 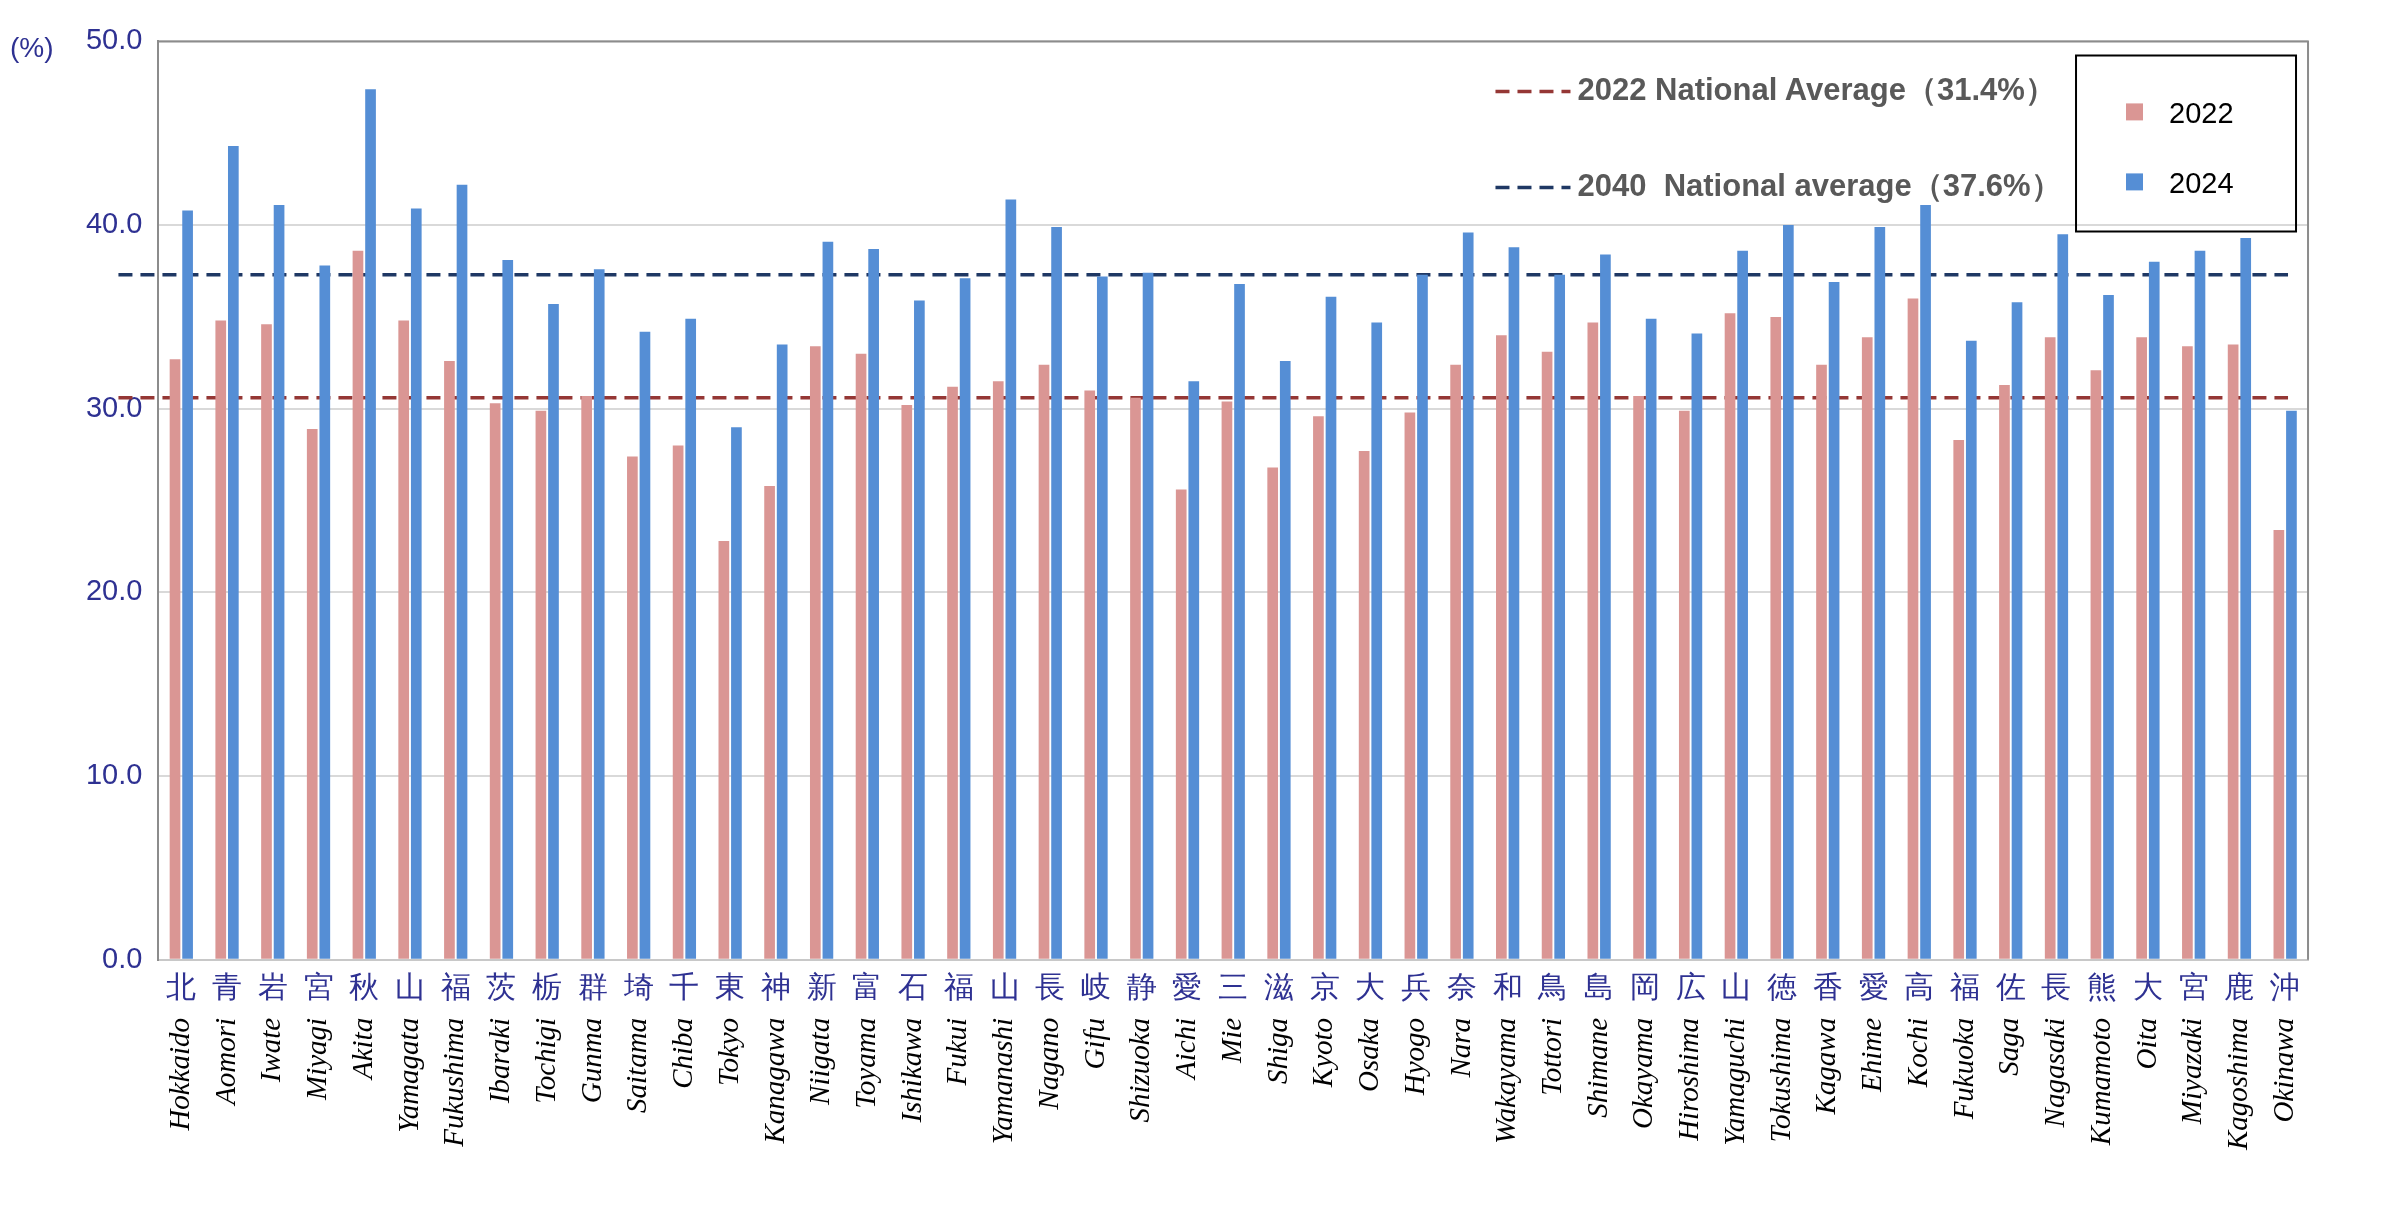 What do you see at coordinates (913, 986) in the screenshot?
I see `text: 石` at bounding box center [913, 986].